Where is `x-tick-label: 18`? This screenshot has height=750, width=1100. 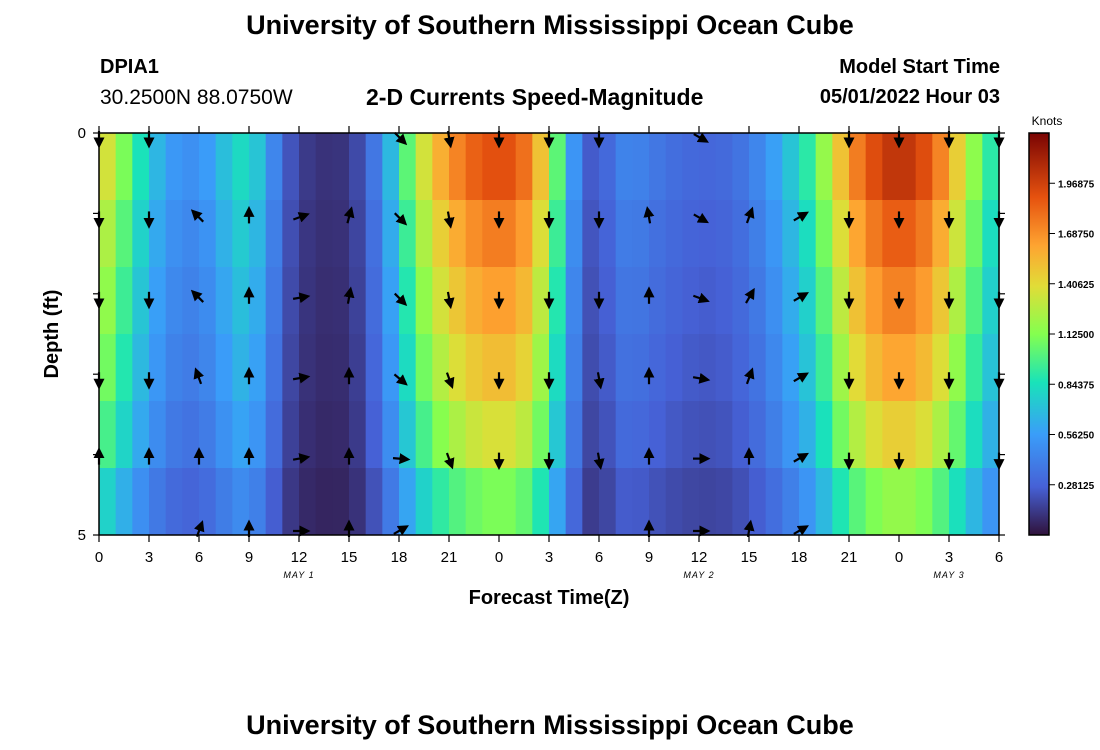 x-tick-label: 18 is located at coordinates (399, 557).